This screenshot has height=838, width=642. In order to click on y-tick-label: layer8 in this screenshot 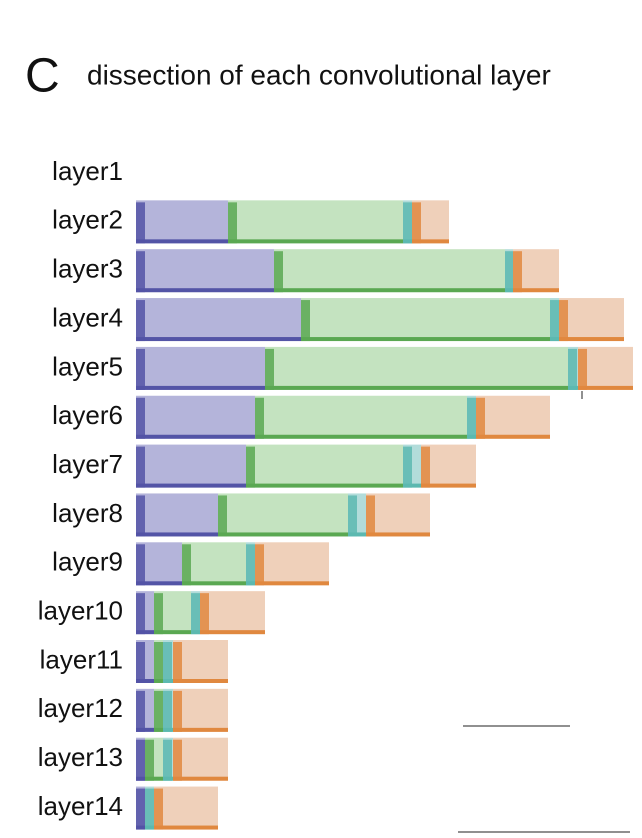, I will do `click(87, 513)`.